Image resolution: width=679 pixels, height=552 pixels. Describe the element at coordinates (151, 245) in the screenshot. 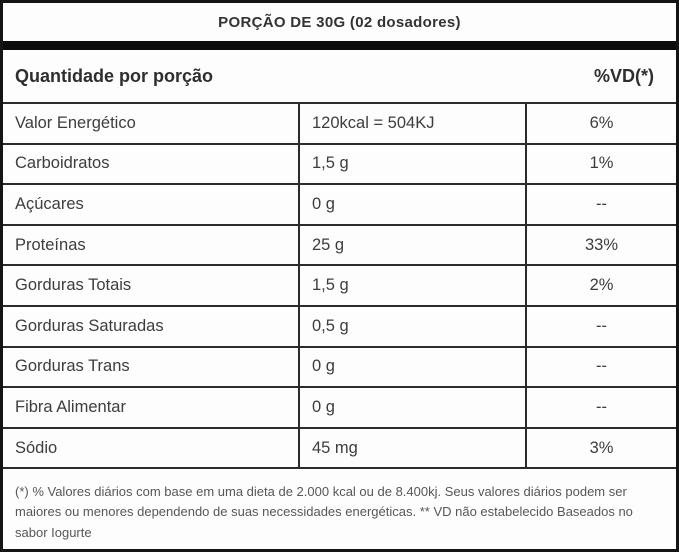

I see `nutrient-name-cell: Proteínas` at that location.